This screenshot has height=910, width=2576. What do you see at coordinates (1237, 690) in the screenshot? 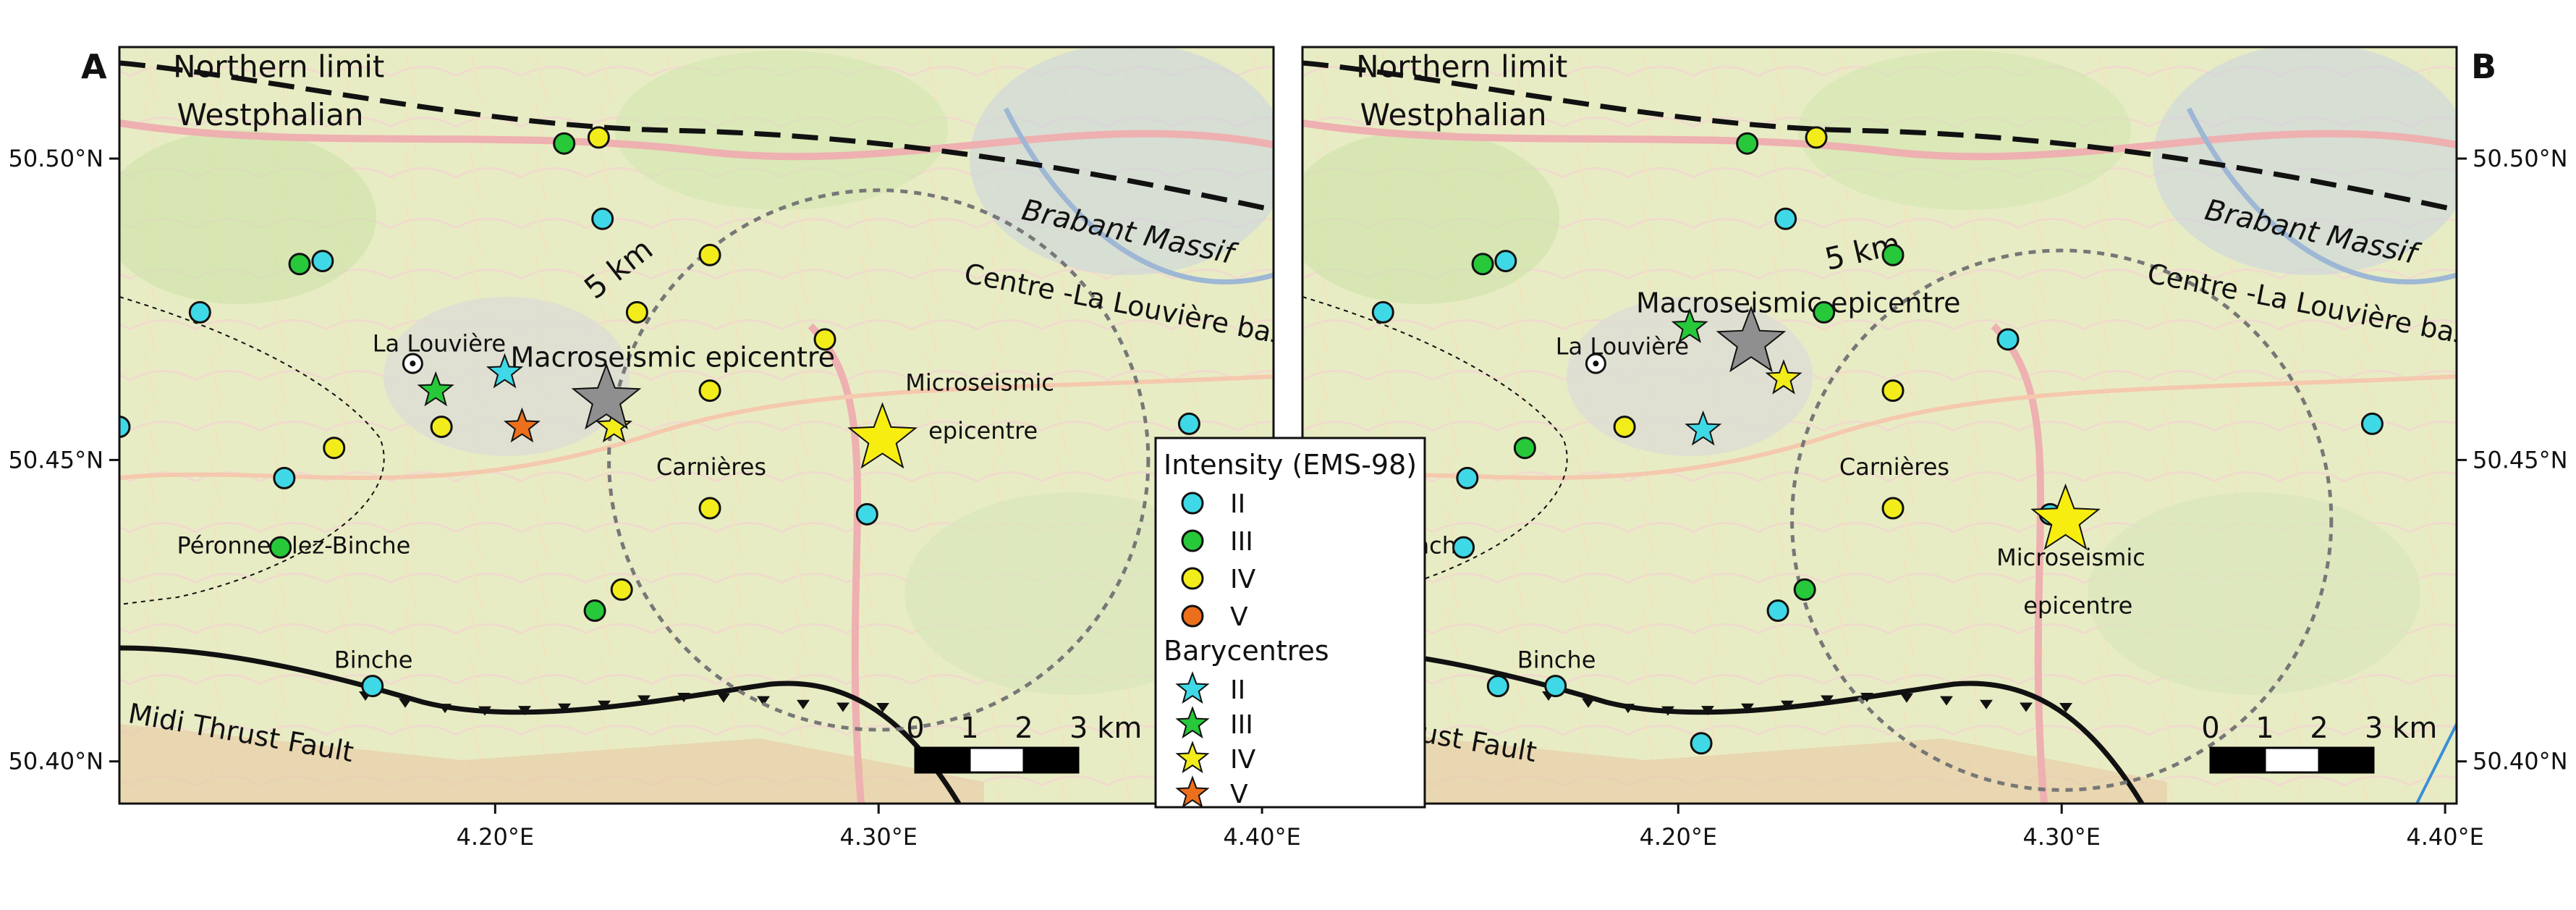
I see `legend-barycentre-label: II` at bounding box center [1237, 690].